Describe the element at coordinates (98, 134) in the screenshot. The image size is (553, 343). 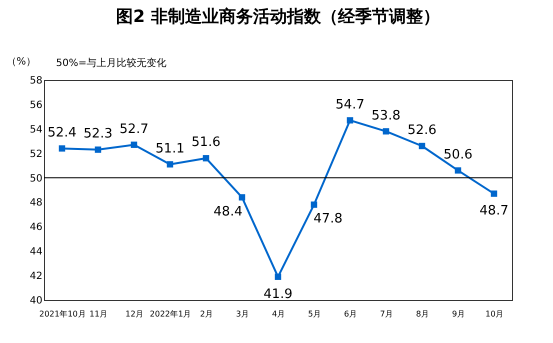
I see `data-label: 52.3` at that location.